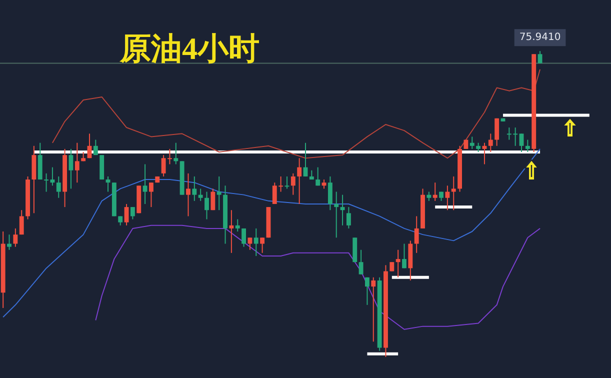  I want to click on text: 75.9410, so click(540, 38).